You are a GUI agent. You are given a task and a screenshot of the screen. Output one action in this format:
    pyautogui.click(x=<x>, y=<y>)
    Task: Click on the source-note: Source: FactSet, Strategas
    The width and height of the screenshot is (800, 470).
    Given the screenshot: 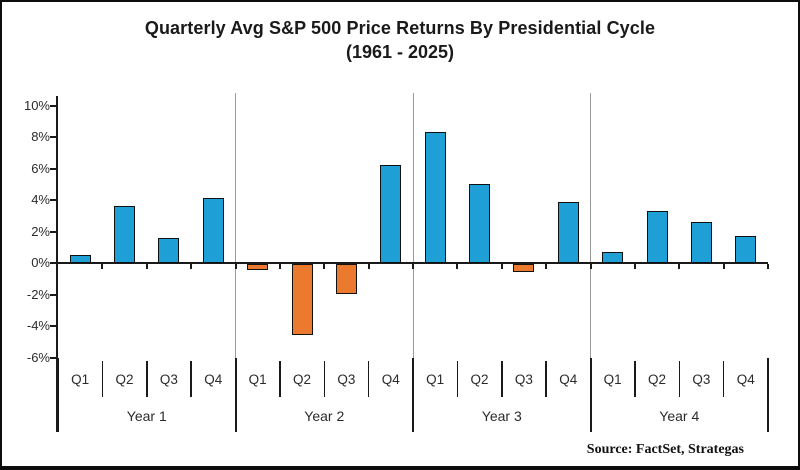 What is the action you would take?
    pyautogui.click(x=665, y=449)
    